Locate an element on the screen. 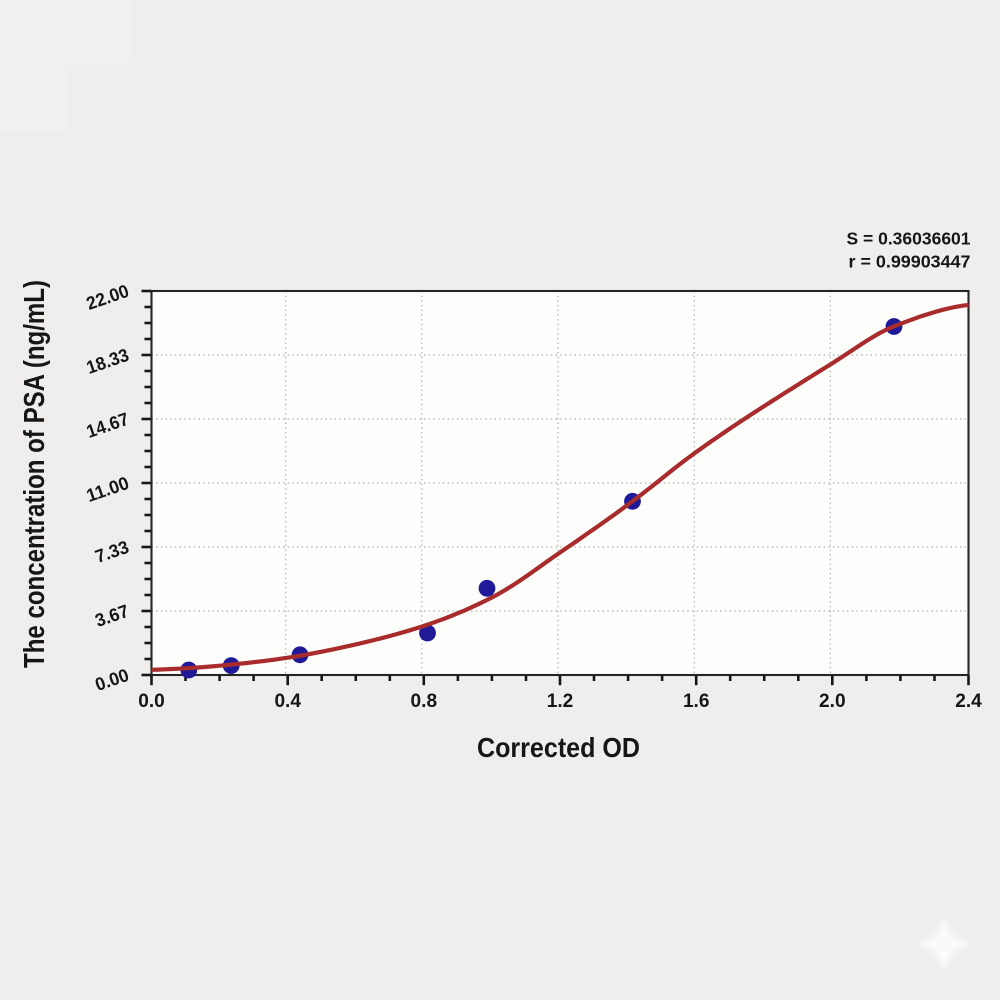 This screenshot has height=1000, width=1000. svg-text: 0.0 is located at coordinates (151, 701).